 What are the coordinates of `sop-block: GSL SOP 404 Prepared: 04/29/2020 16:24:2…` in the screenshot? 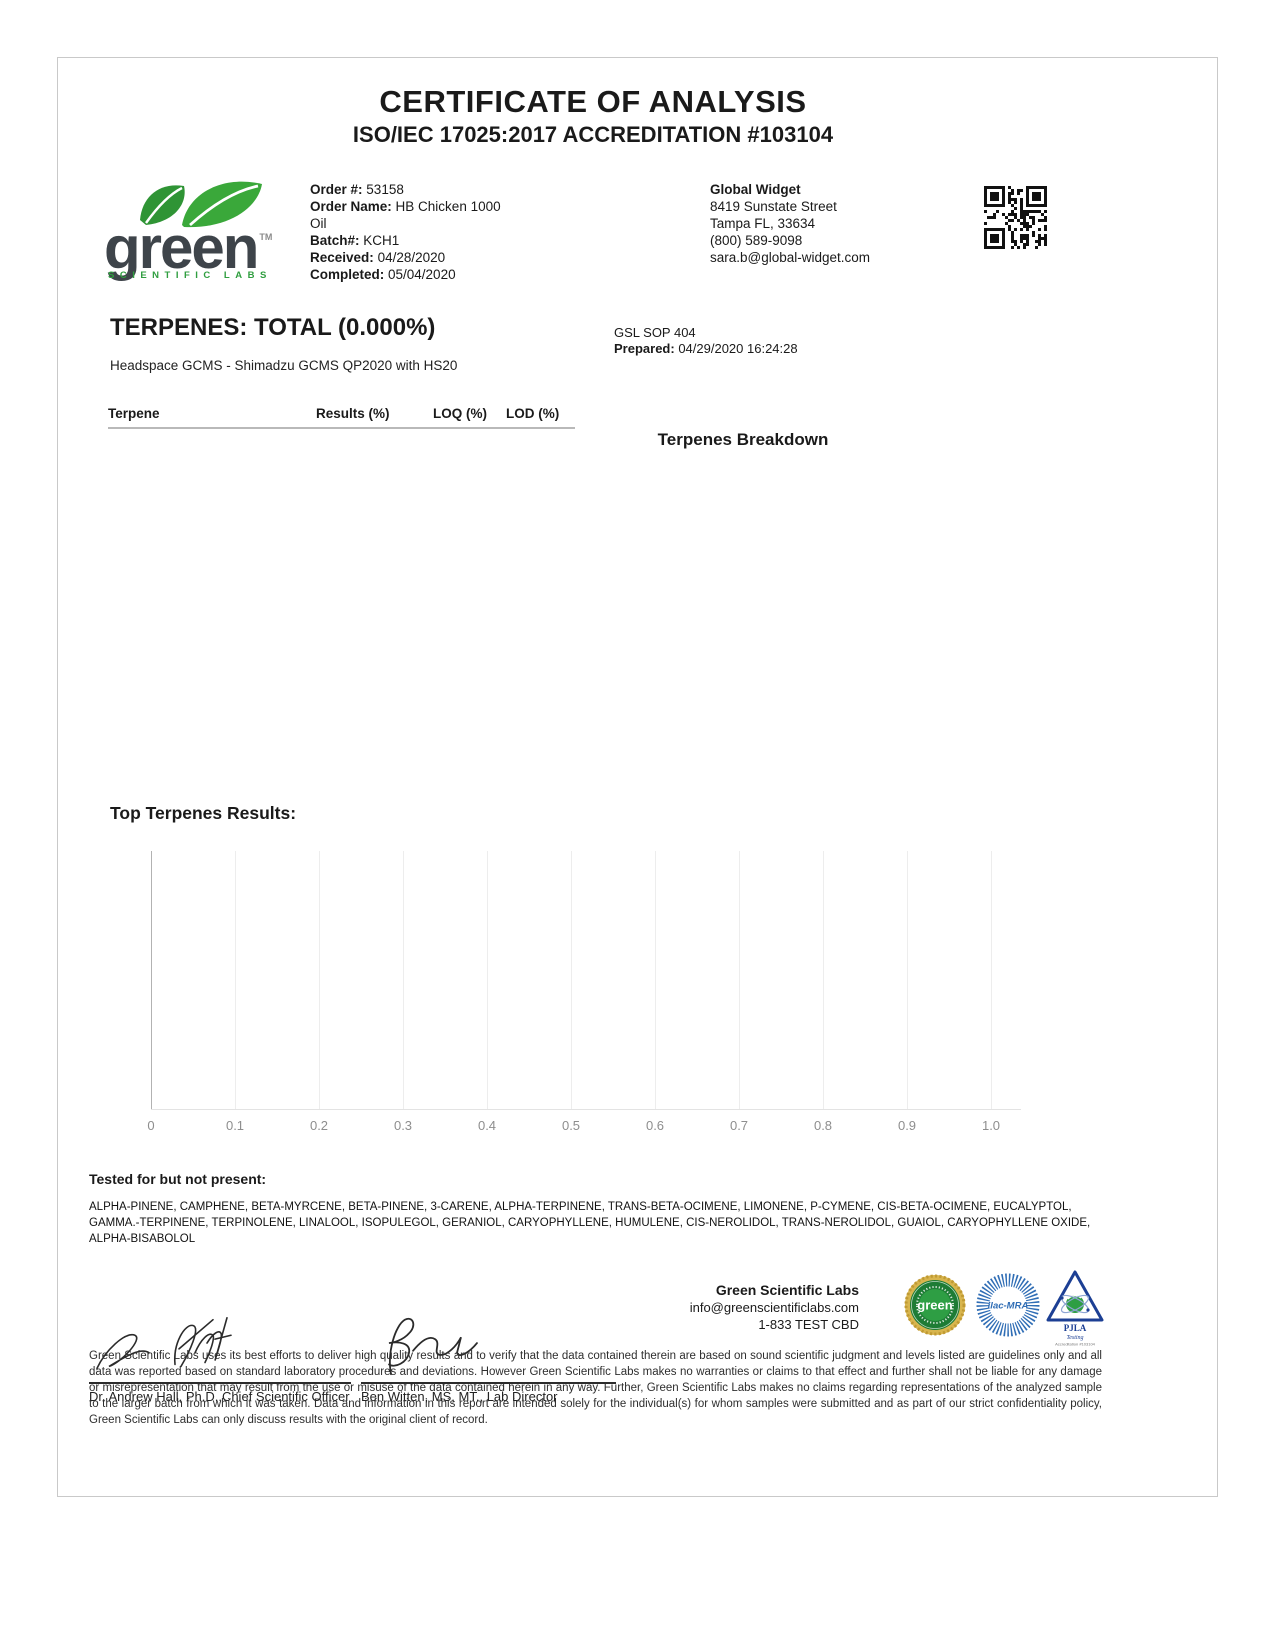 It's located at (706, 341).